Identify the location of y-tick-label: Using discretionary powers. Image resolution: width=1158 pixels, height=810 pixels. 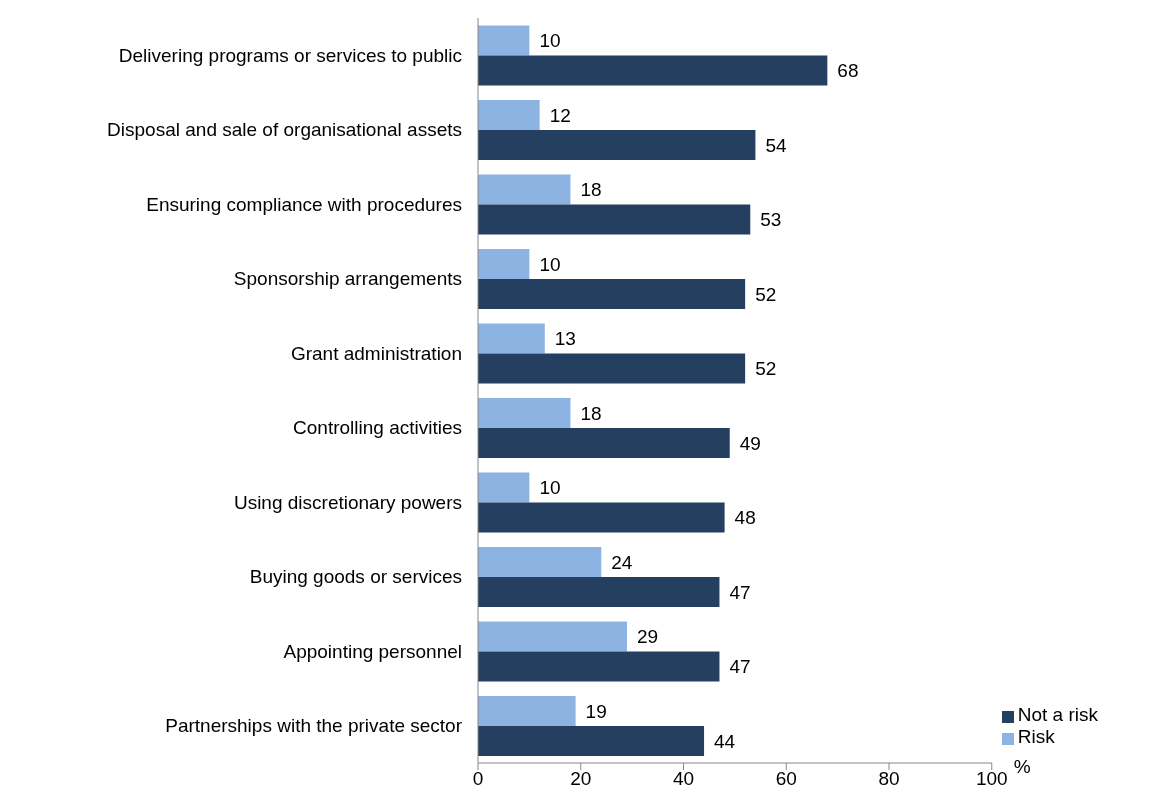
(347, 502).